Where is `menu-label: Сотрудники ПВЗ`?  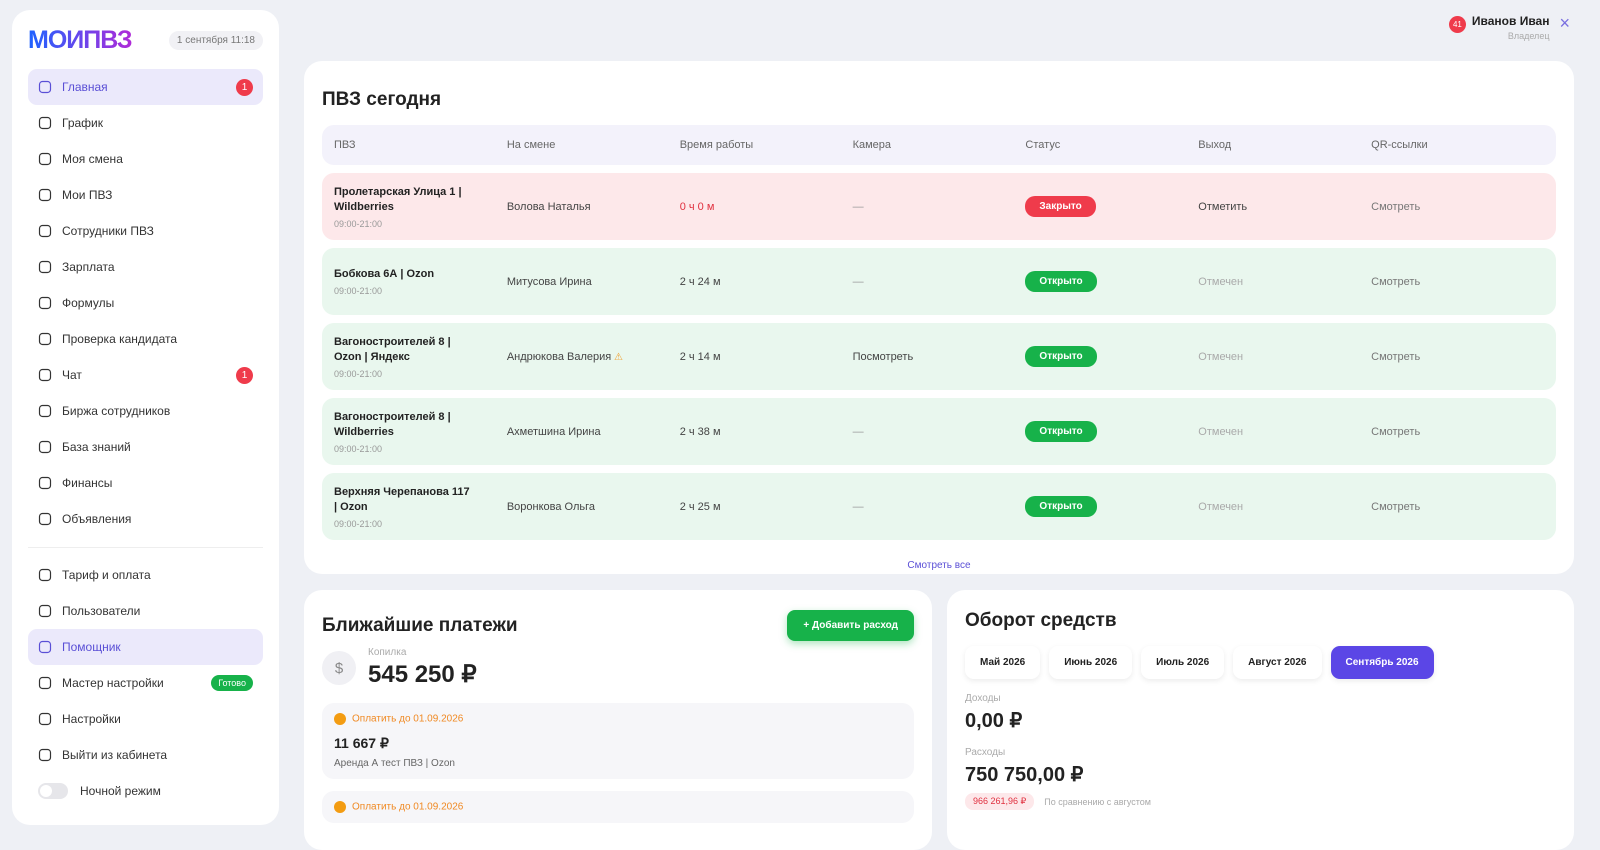
menu-label: Сотрудники ПВЗ is located at coordinates (108, 231).